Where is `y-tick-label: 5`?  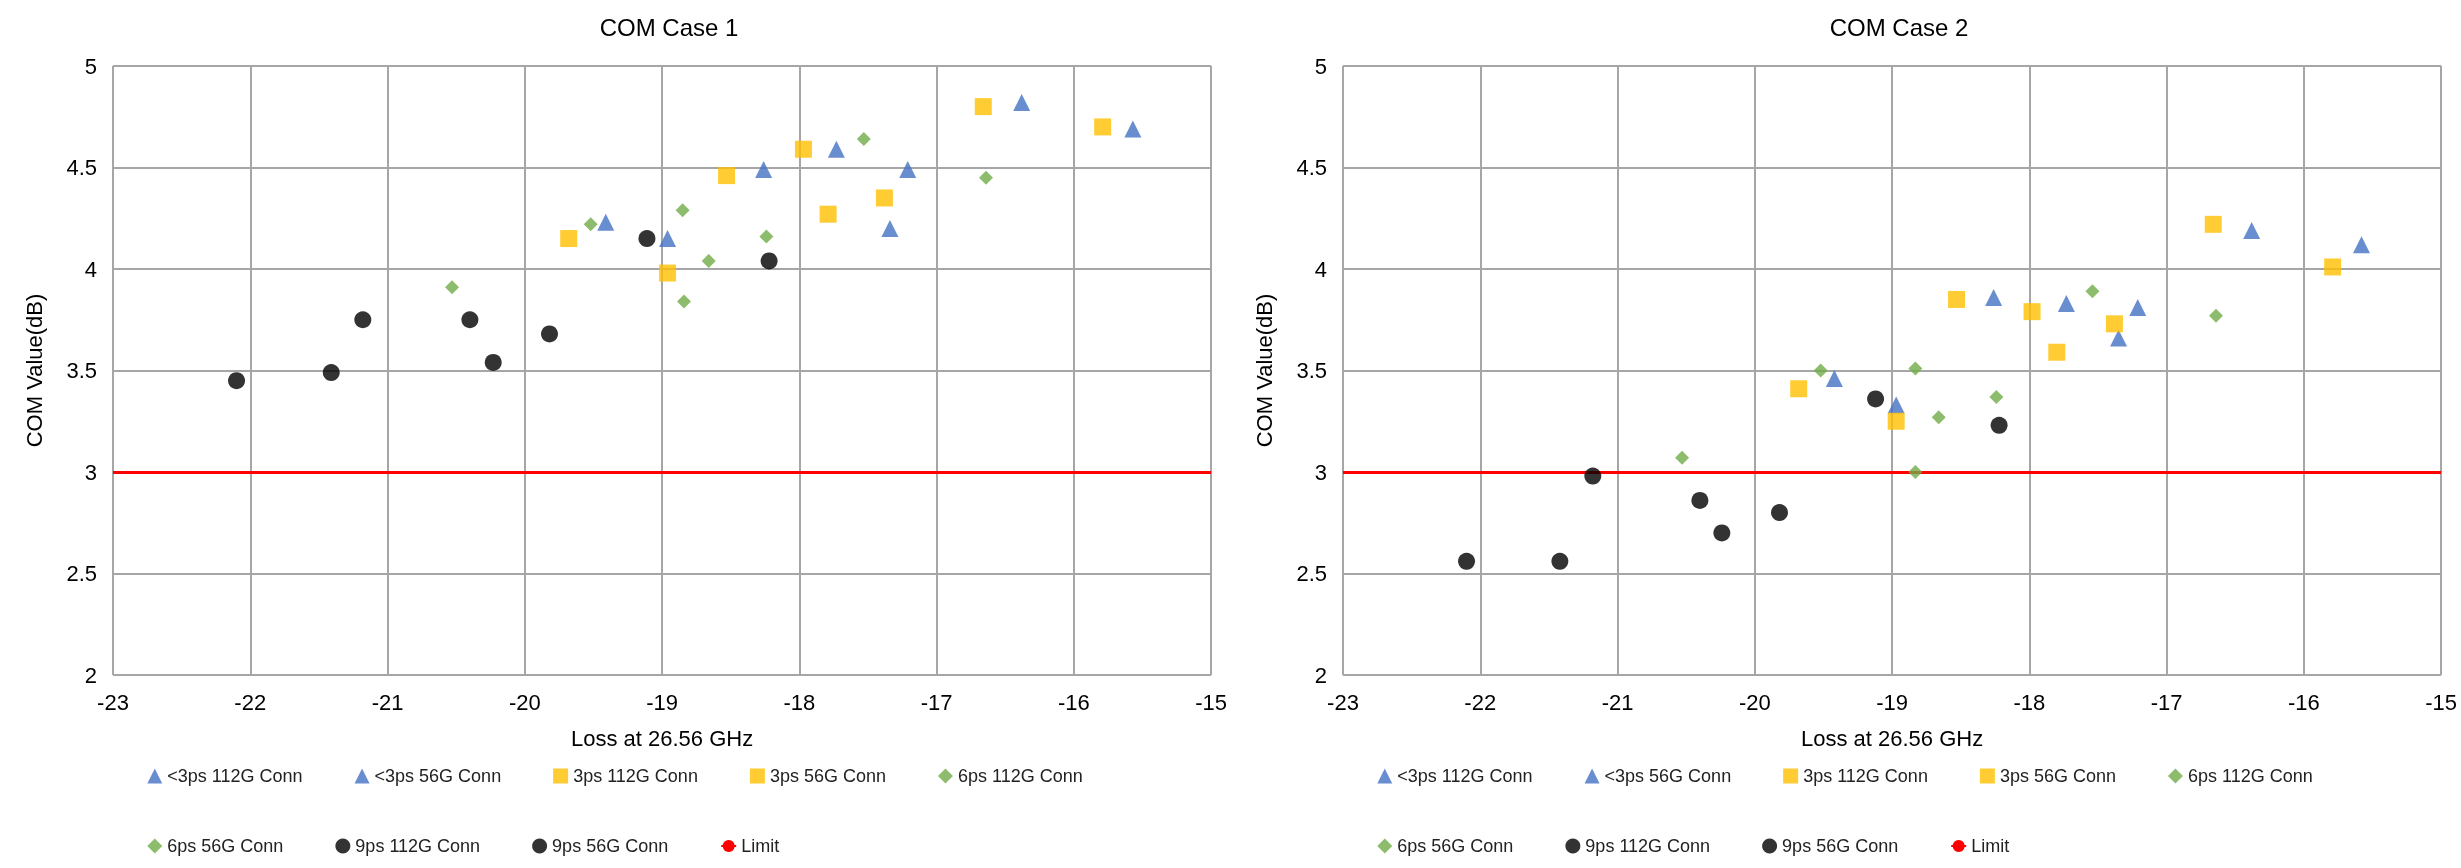
y-tick-label: 5 is located at coordinates (90, 66).